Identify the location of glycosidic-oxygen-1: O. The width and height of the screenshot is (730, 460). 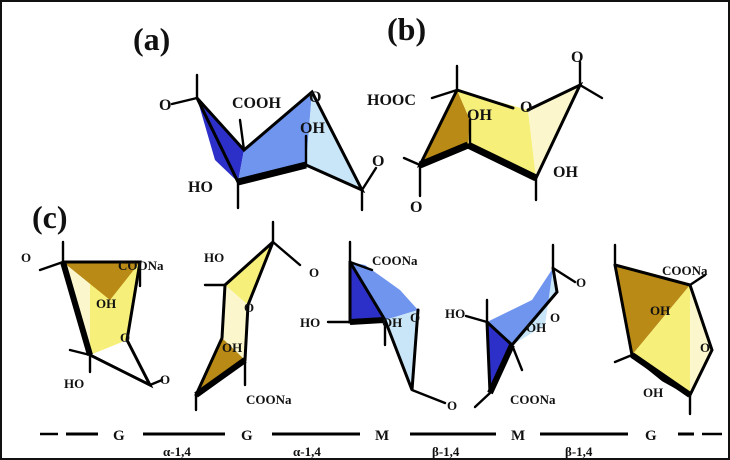
(165, 379).